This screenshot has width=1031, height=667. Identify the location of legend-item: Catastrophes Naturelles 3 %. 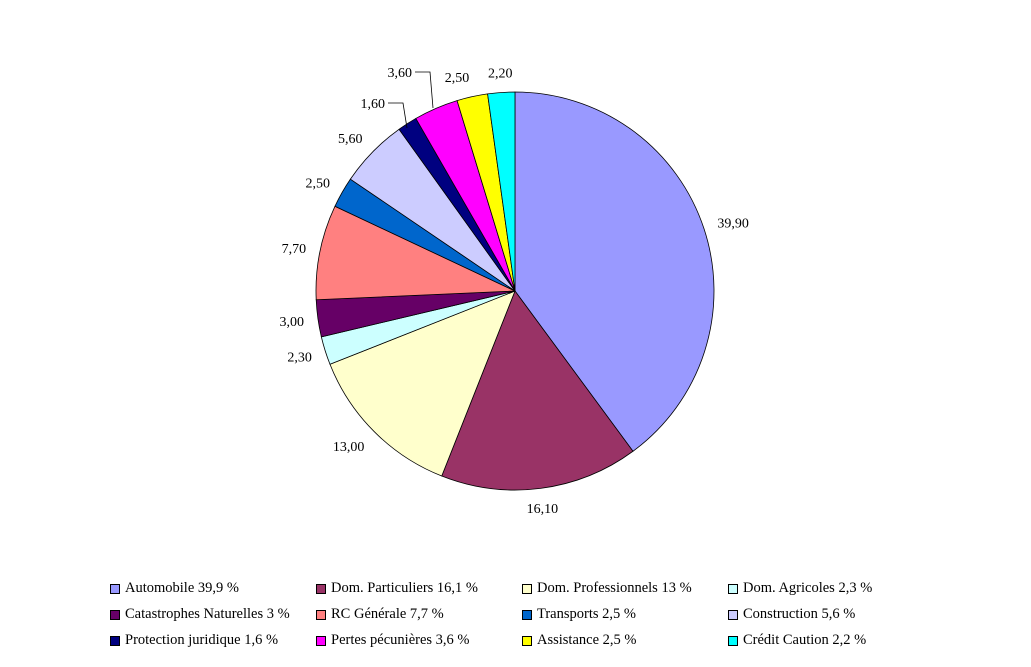
(200, 614).